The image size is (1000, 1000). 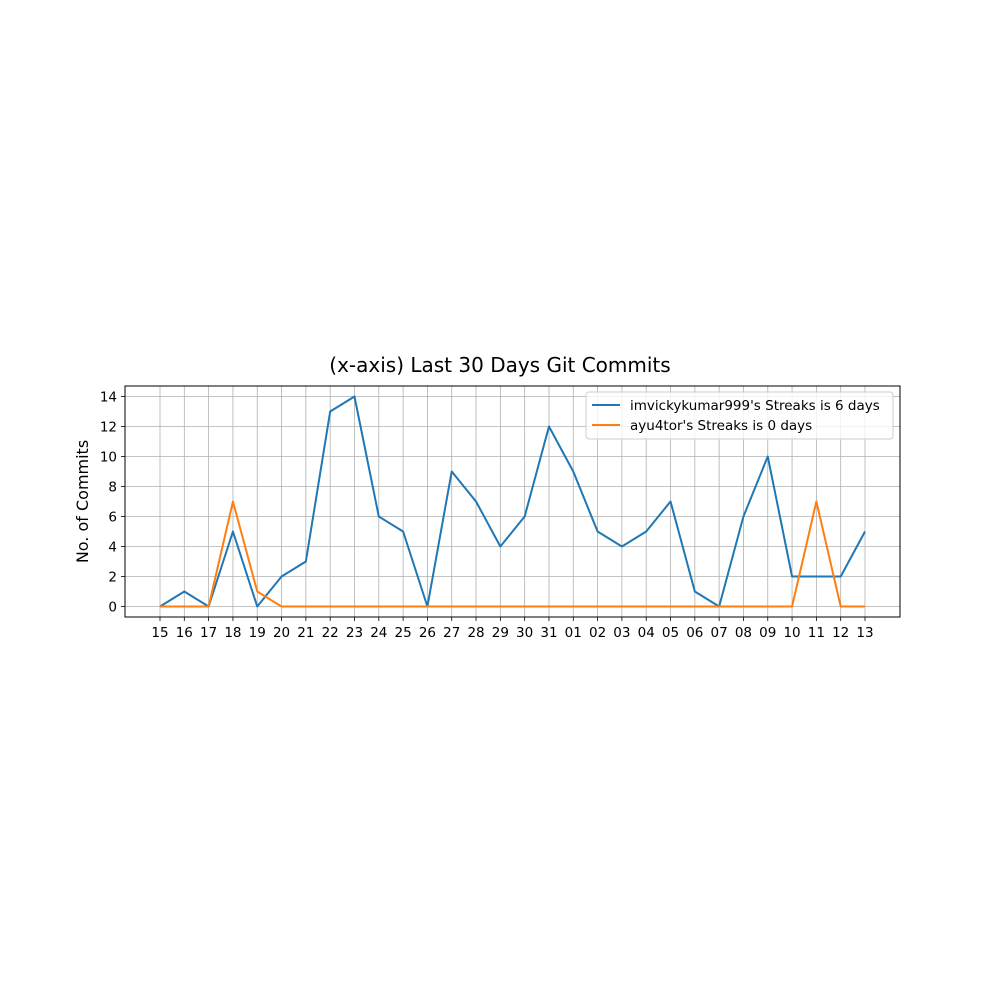 I want to click on x-tick-label: 31, so click(x=548, y=633).